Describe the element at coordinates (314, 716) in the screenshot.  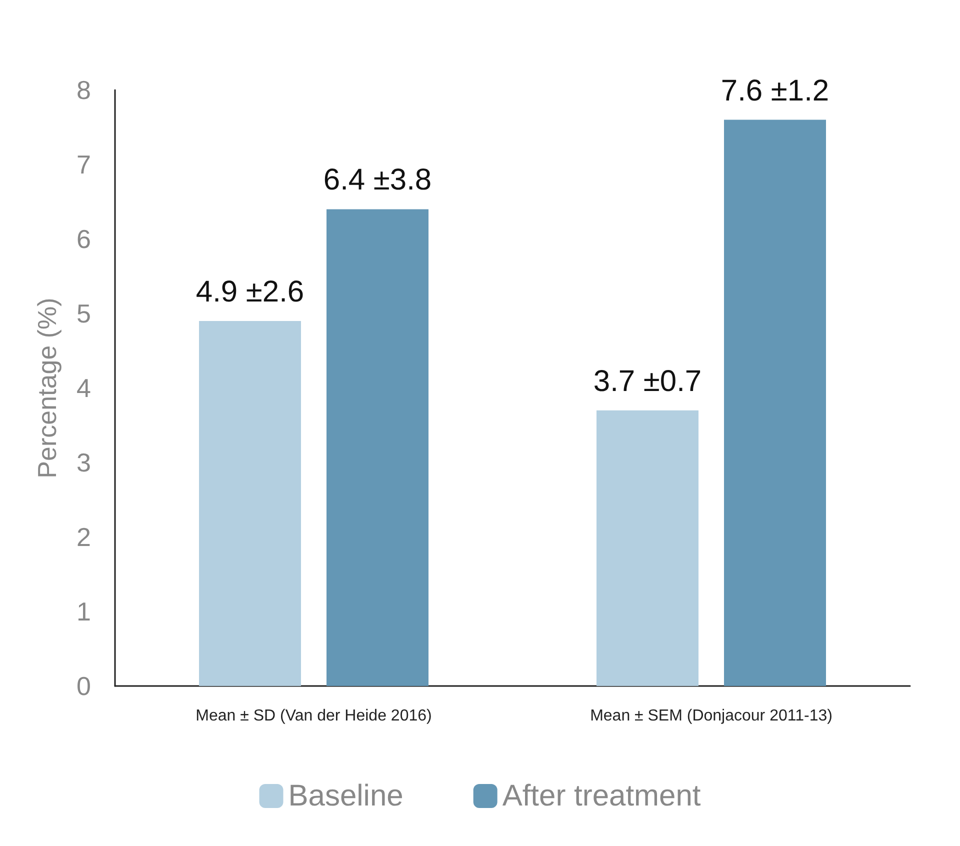
I see `x-tick-label: Mean ± SD (Van der Heide 2016)` at that location.